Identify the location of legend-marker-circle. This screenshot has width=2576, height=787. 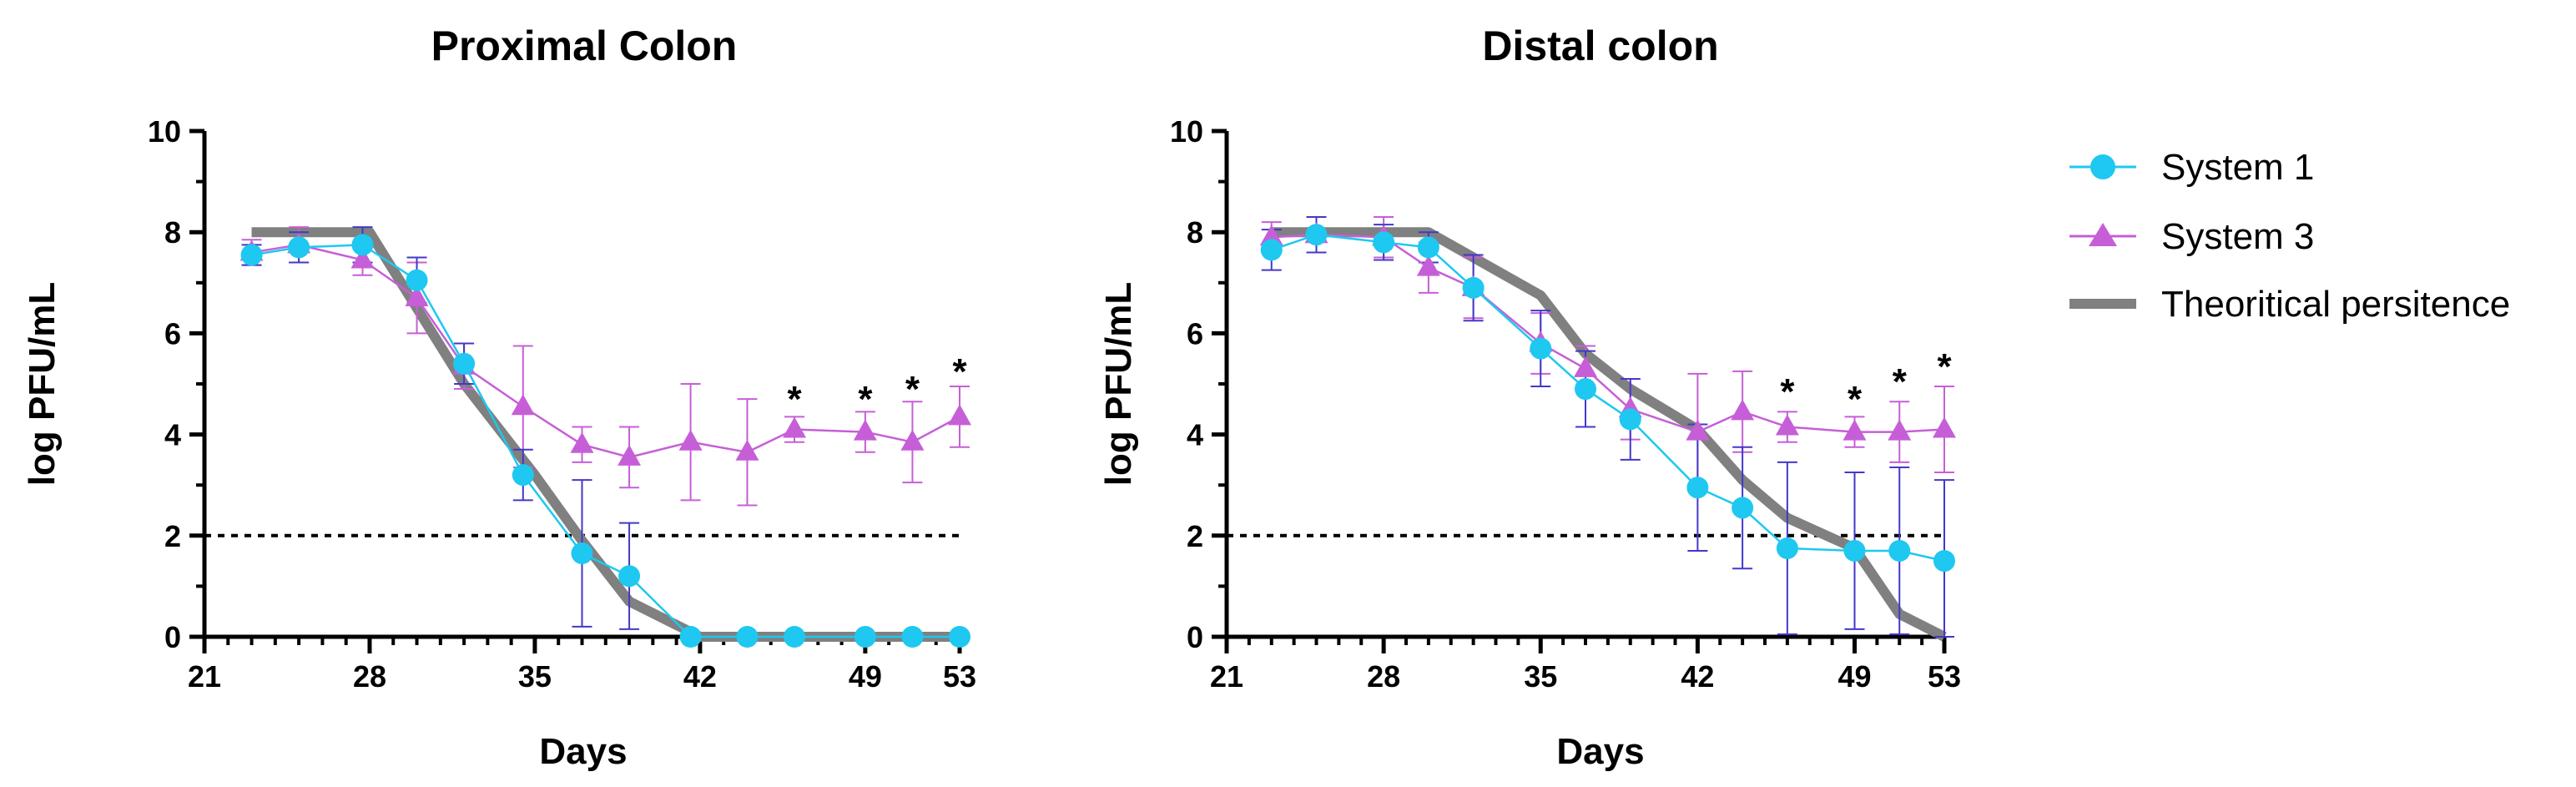
(2102, 166).